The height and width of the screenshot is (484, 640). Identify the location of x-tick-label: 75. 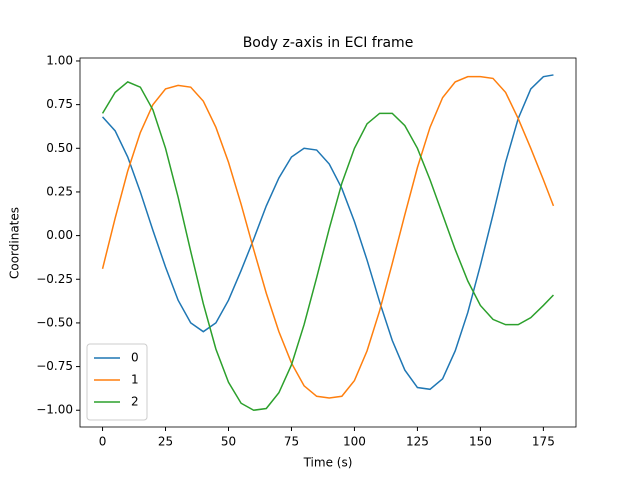
(291, 442).